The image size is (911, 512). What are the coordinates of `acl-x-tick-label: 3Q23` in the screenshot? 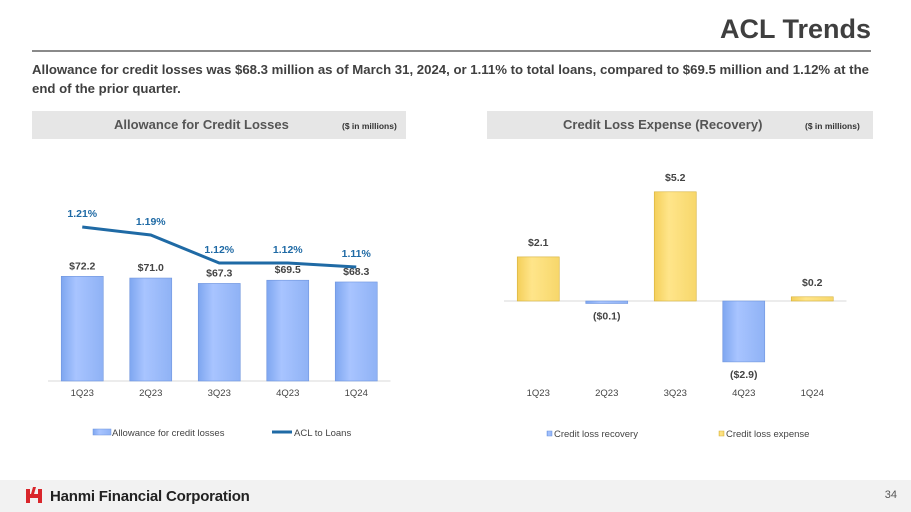 It's located at (219, 393).